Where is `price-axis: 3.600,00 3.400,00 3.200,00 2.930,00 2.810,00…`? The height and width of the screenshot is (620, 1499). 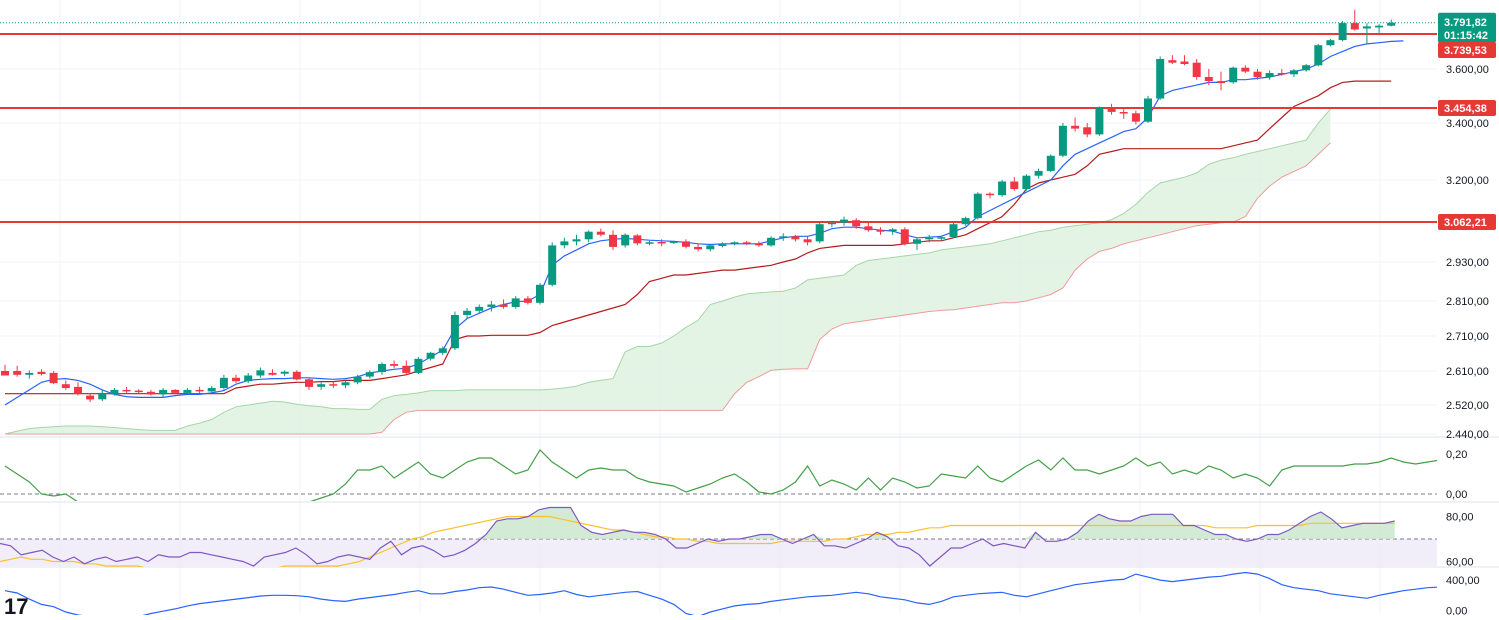 price-axis: 3.600,00 3.400,00 3.200,00 2.930,00 2.810,00… is located at coordinates (1467, 341).